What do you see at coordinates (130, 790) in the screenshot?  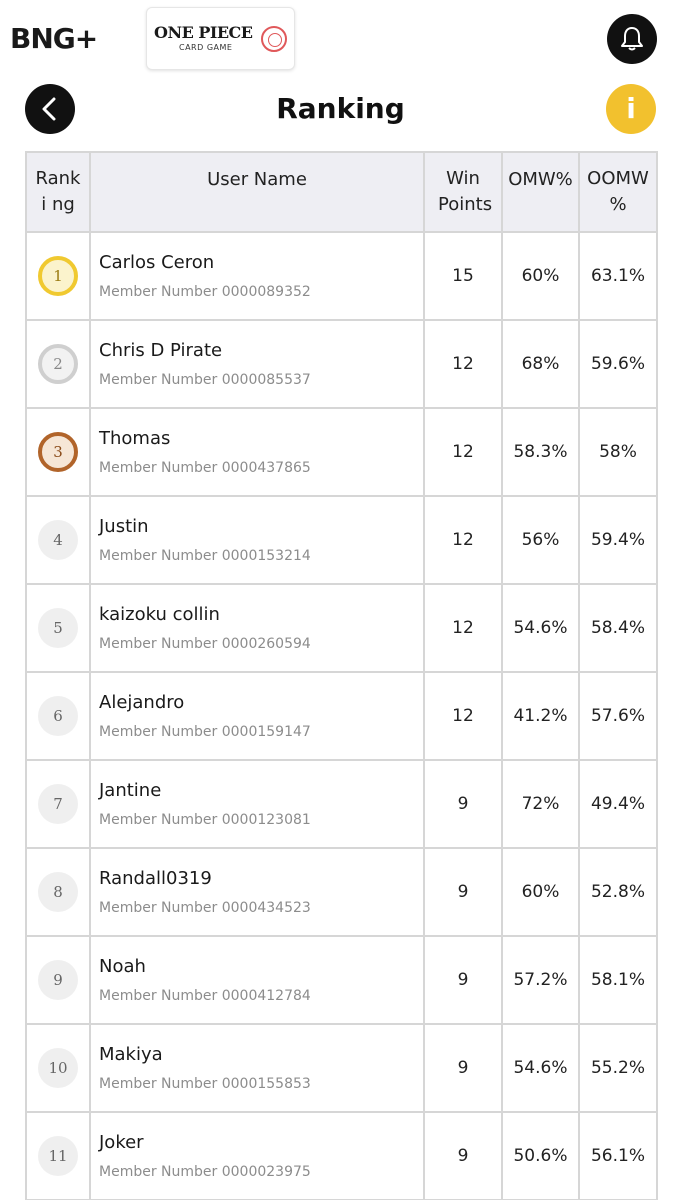 I see `user-name: Jantine` at bounding box center [130, 790].